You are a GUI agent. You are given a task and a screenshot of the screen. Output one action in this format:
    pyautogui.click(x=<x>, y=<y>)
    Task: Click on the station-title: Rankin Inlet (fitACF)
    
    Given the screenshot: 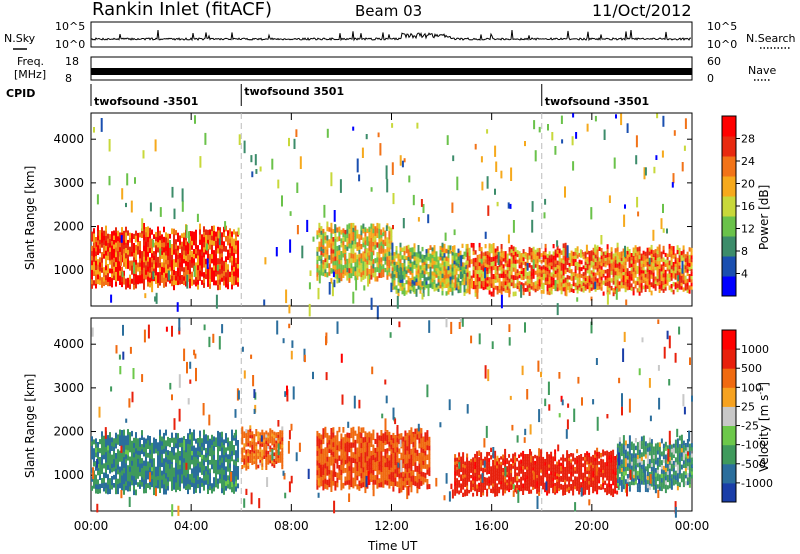 What is the action you would take?
    pyautogui.click(x=182, y=10)
    